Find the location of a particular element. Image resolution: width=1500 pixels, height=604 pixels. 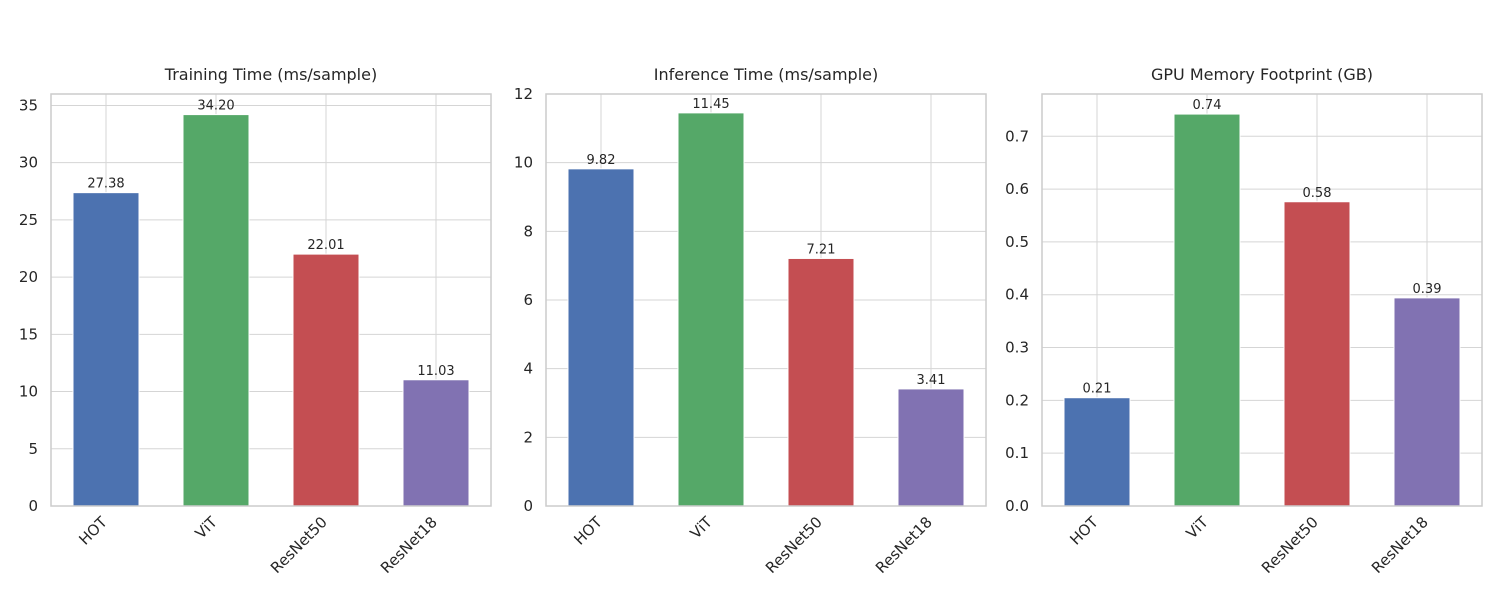

y-tick-label: 25 is located at coordinates (28, 220).